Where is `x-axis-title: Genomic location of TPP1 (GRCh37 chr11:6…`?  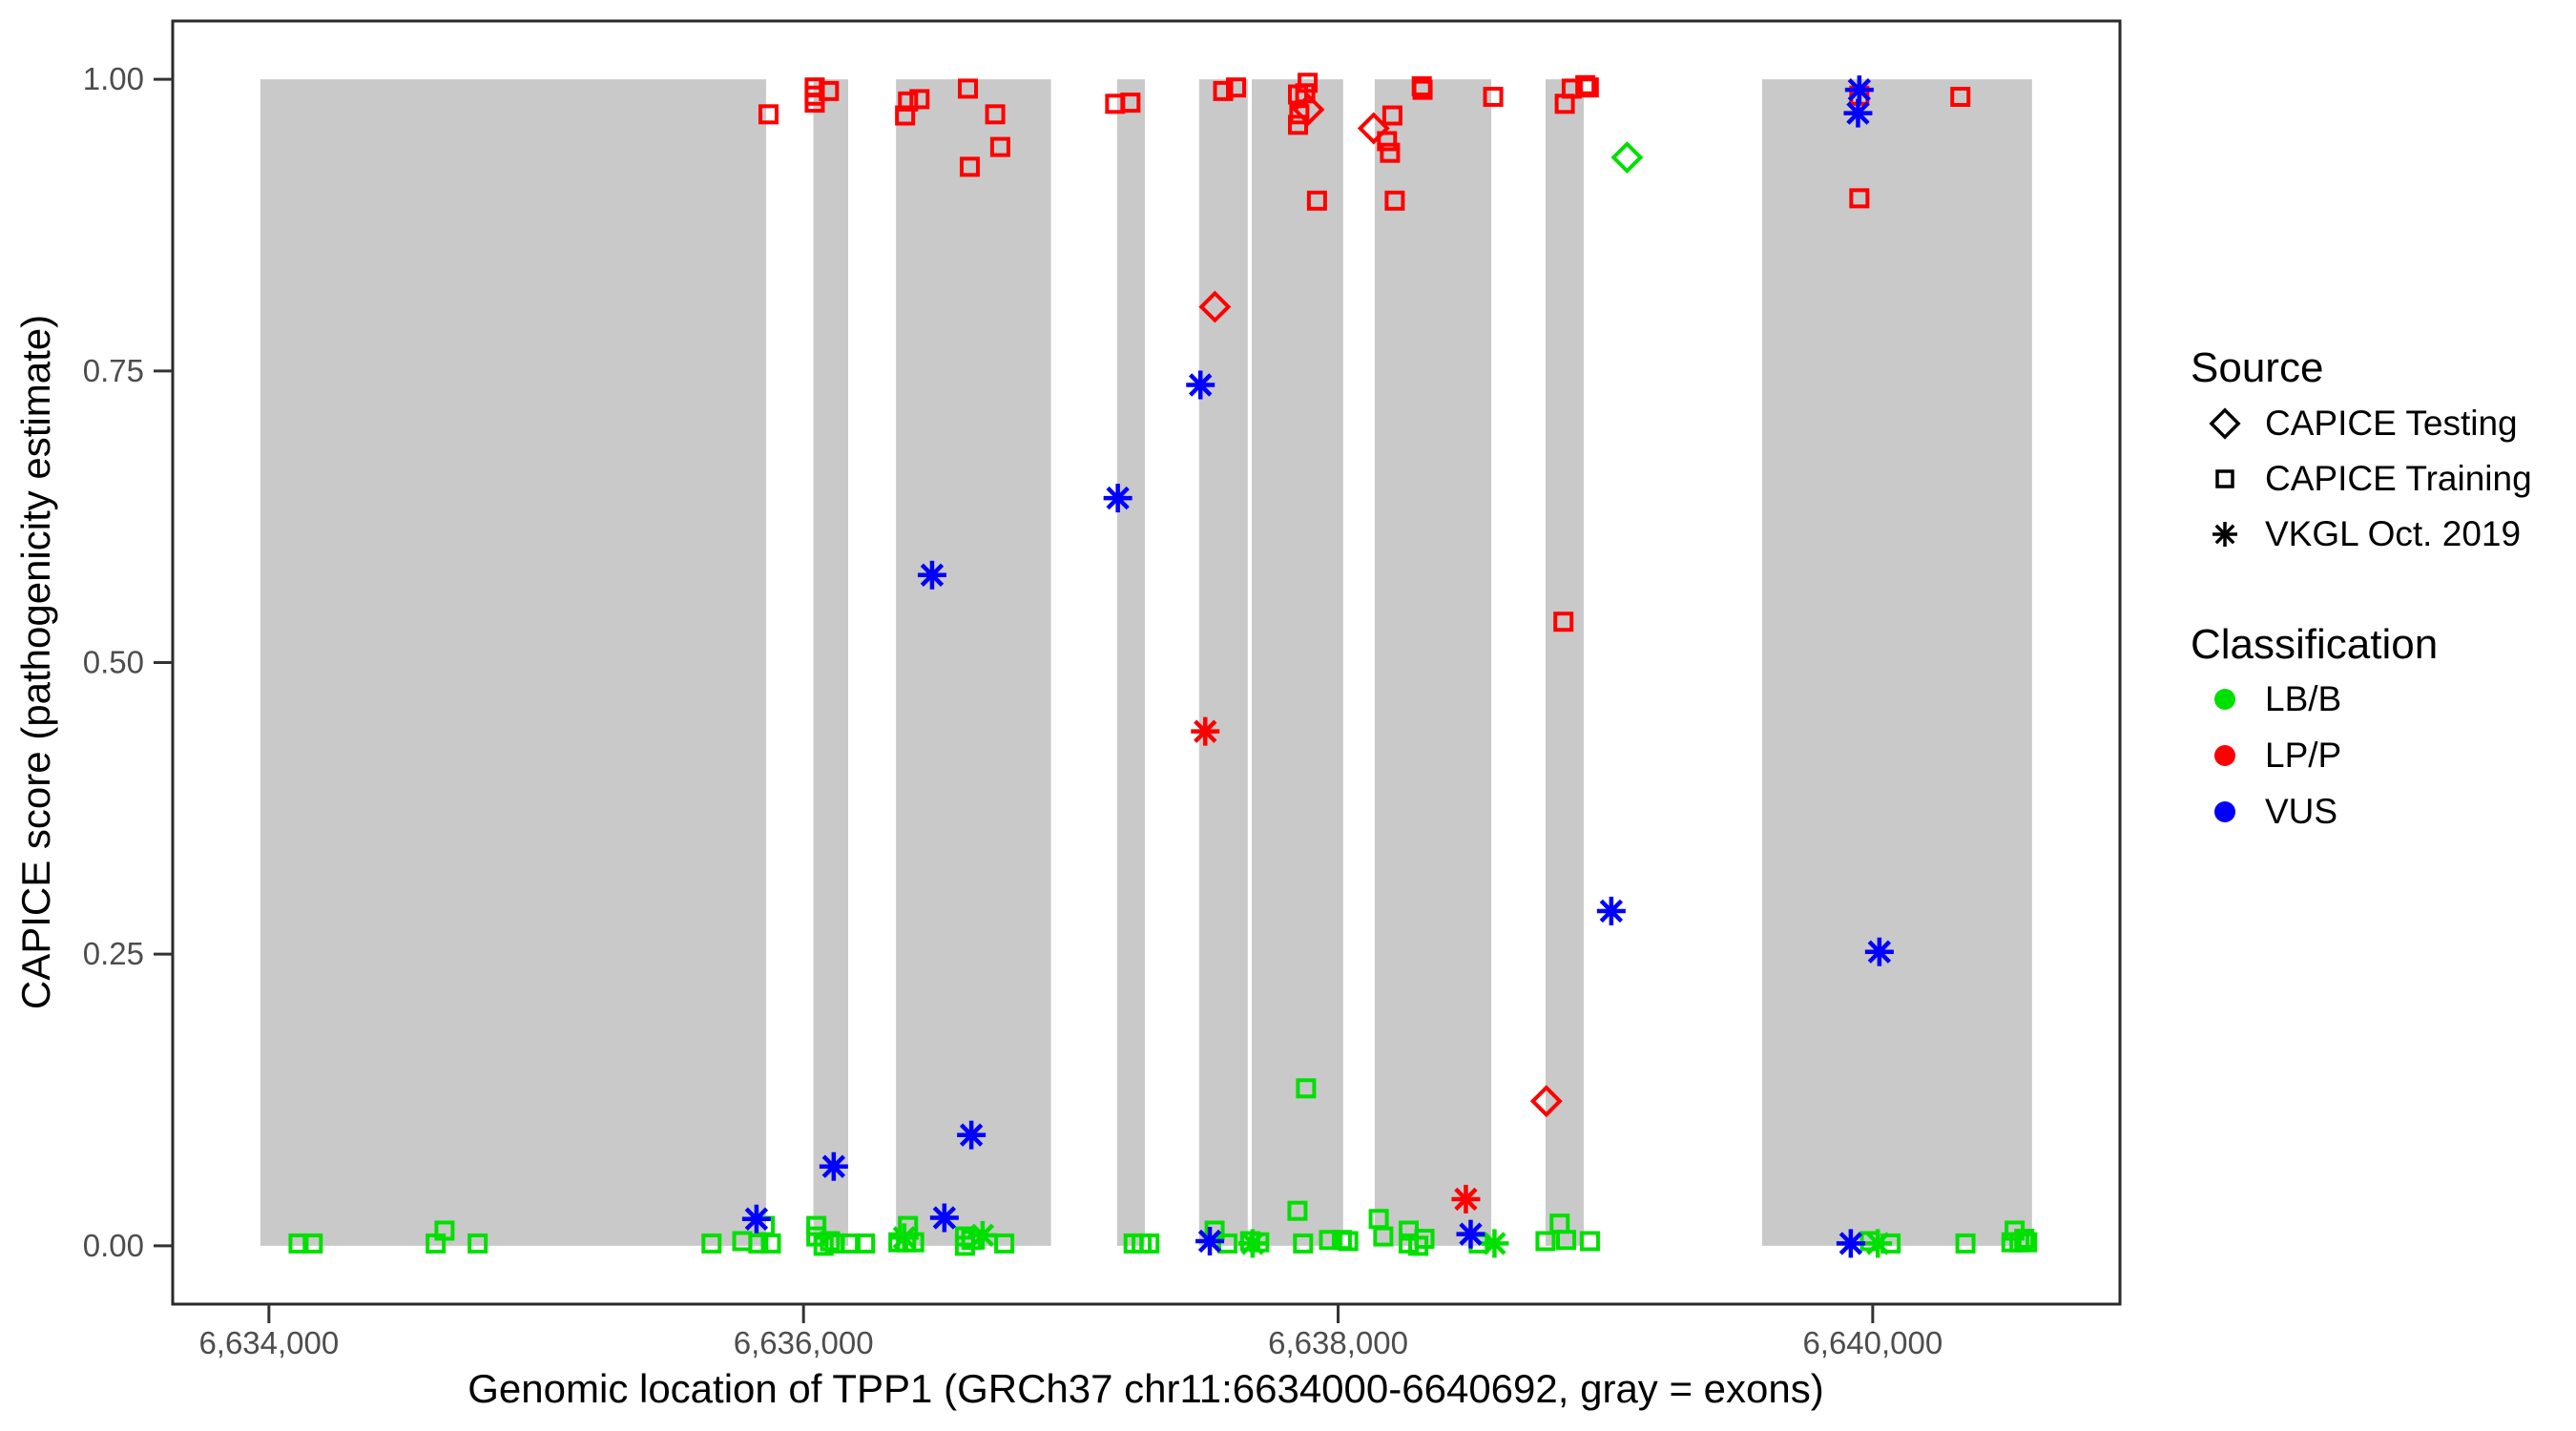 x-axis-title: Genomic location of TPP1 (GRCh37 chr11:6… is located at coordinates (1145, 1388).